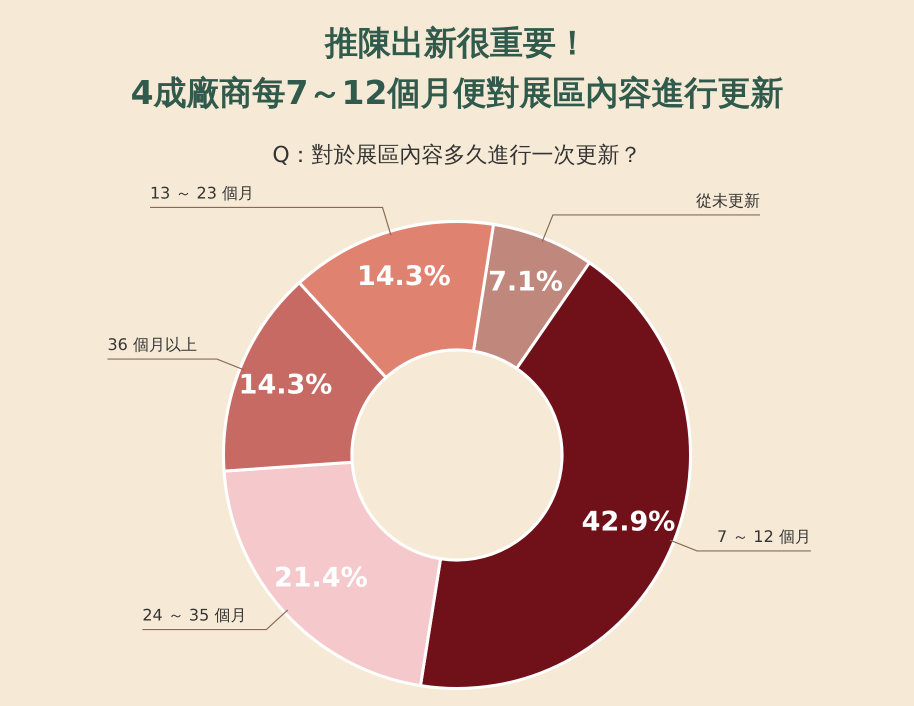  What do you see at coordinates (202, 193) in the screenshot?
I see `slice-label: 13 ～ 23 個月` at bounding box center [202, 193].